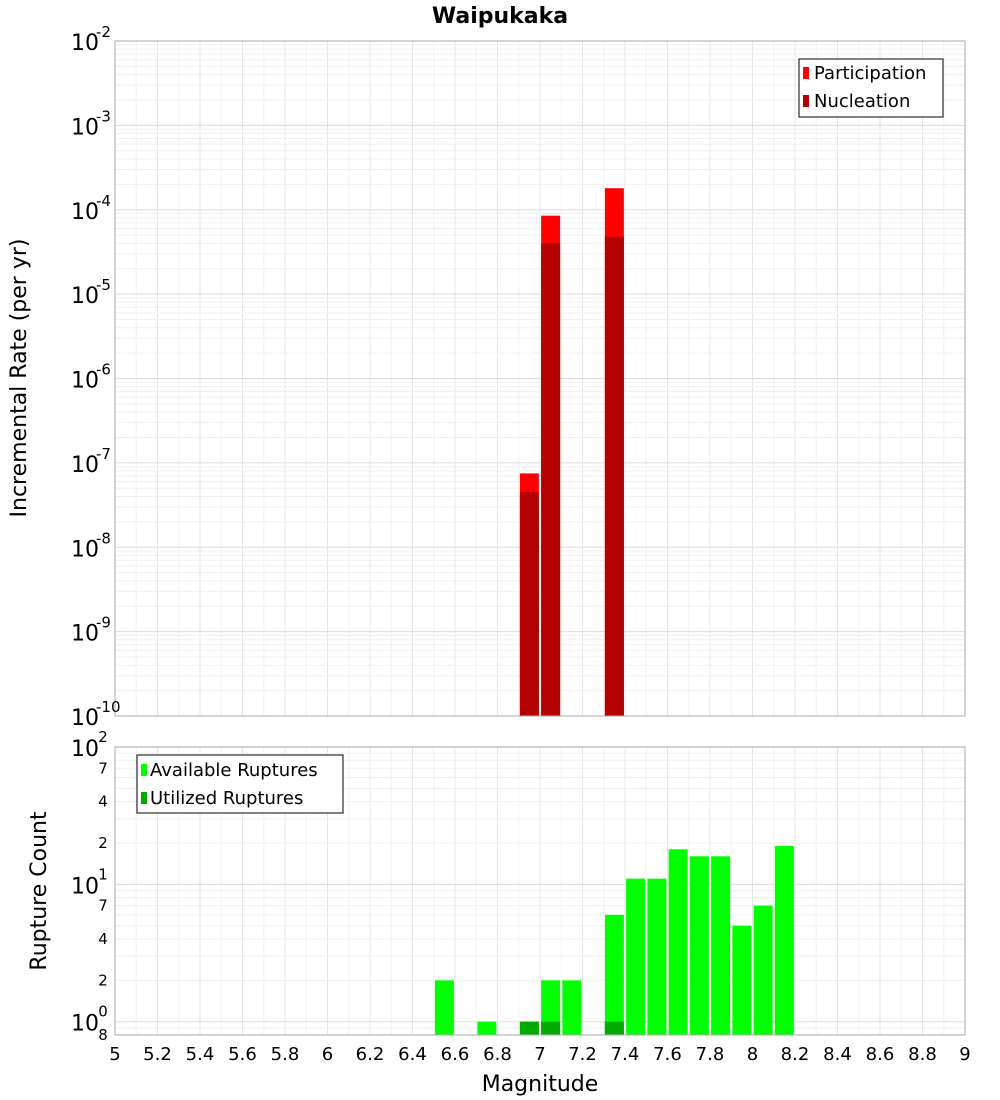 The height and width of the screenshot is (1100, 1000). Describe the element at coordinates (200, 1054) in the screenshot. I see `x-tick-label: 5.4` at that location.